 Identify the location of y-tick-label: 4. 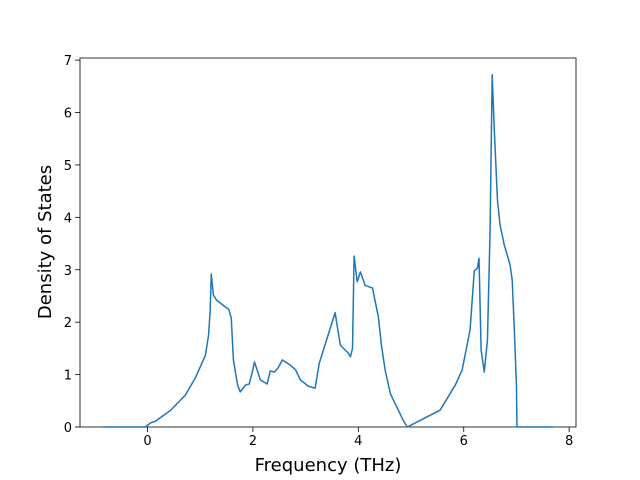
(68, 218).